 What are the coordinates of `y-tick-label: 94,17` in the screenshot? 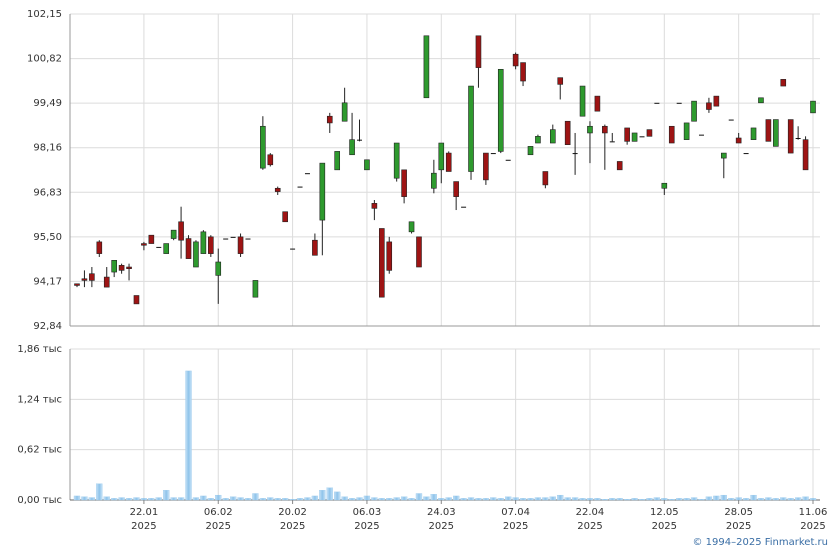 It's located at (47, 281).